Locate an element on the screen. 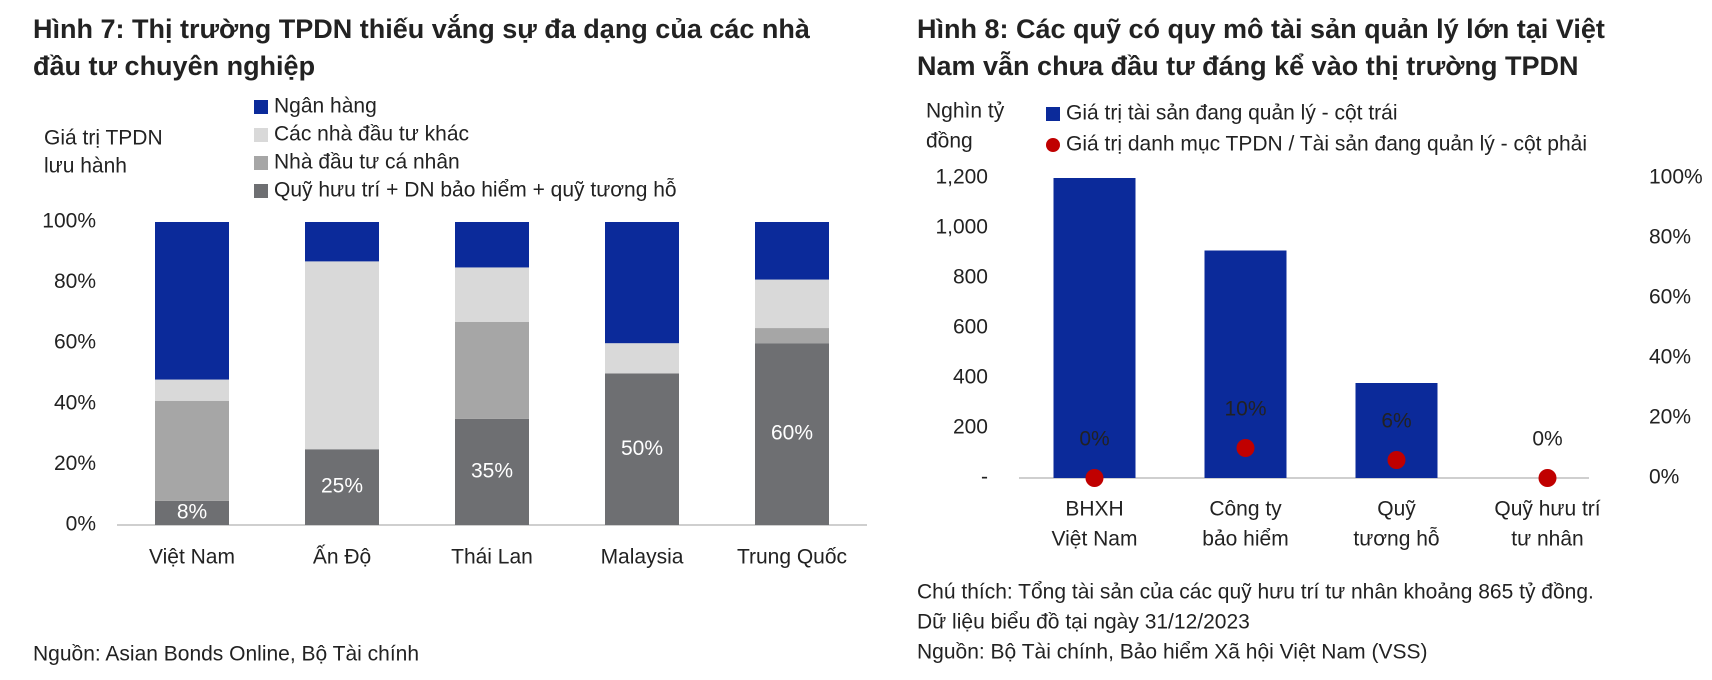  x-tick-label: Quỹ hưu trí is located at coordinates (1547, 509).